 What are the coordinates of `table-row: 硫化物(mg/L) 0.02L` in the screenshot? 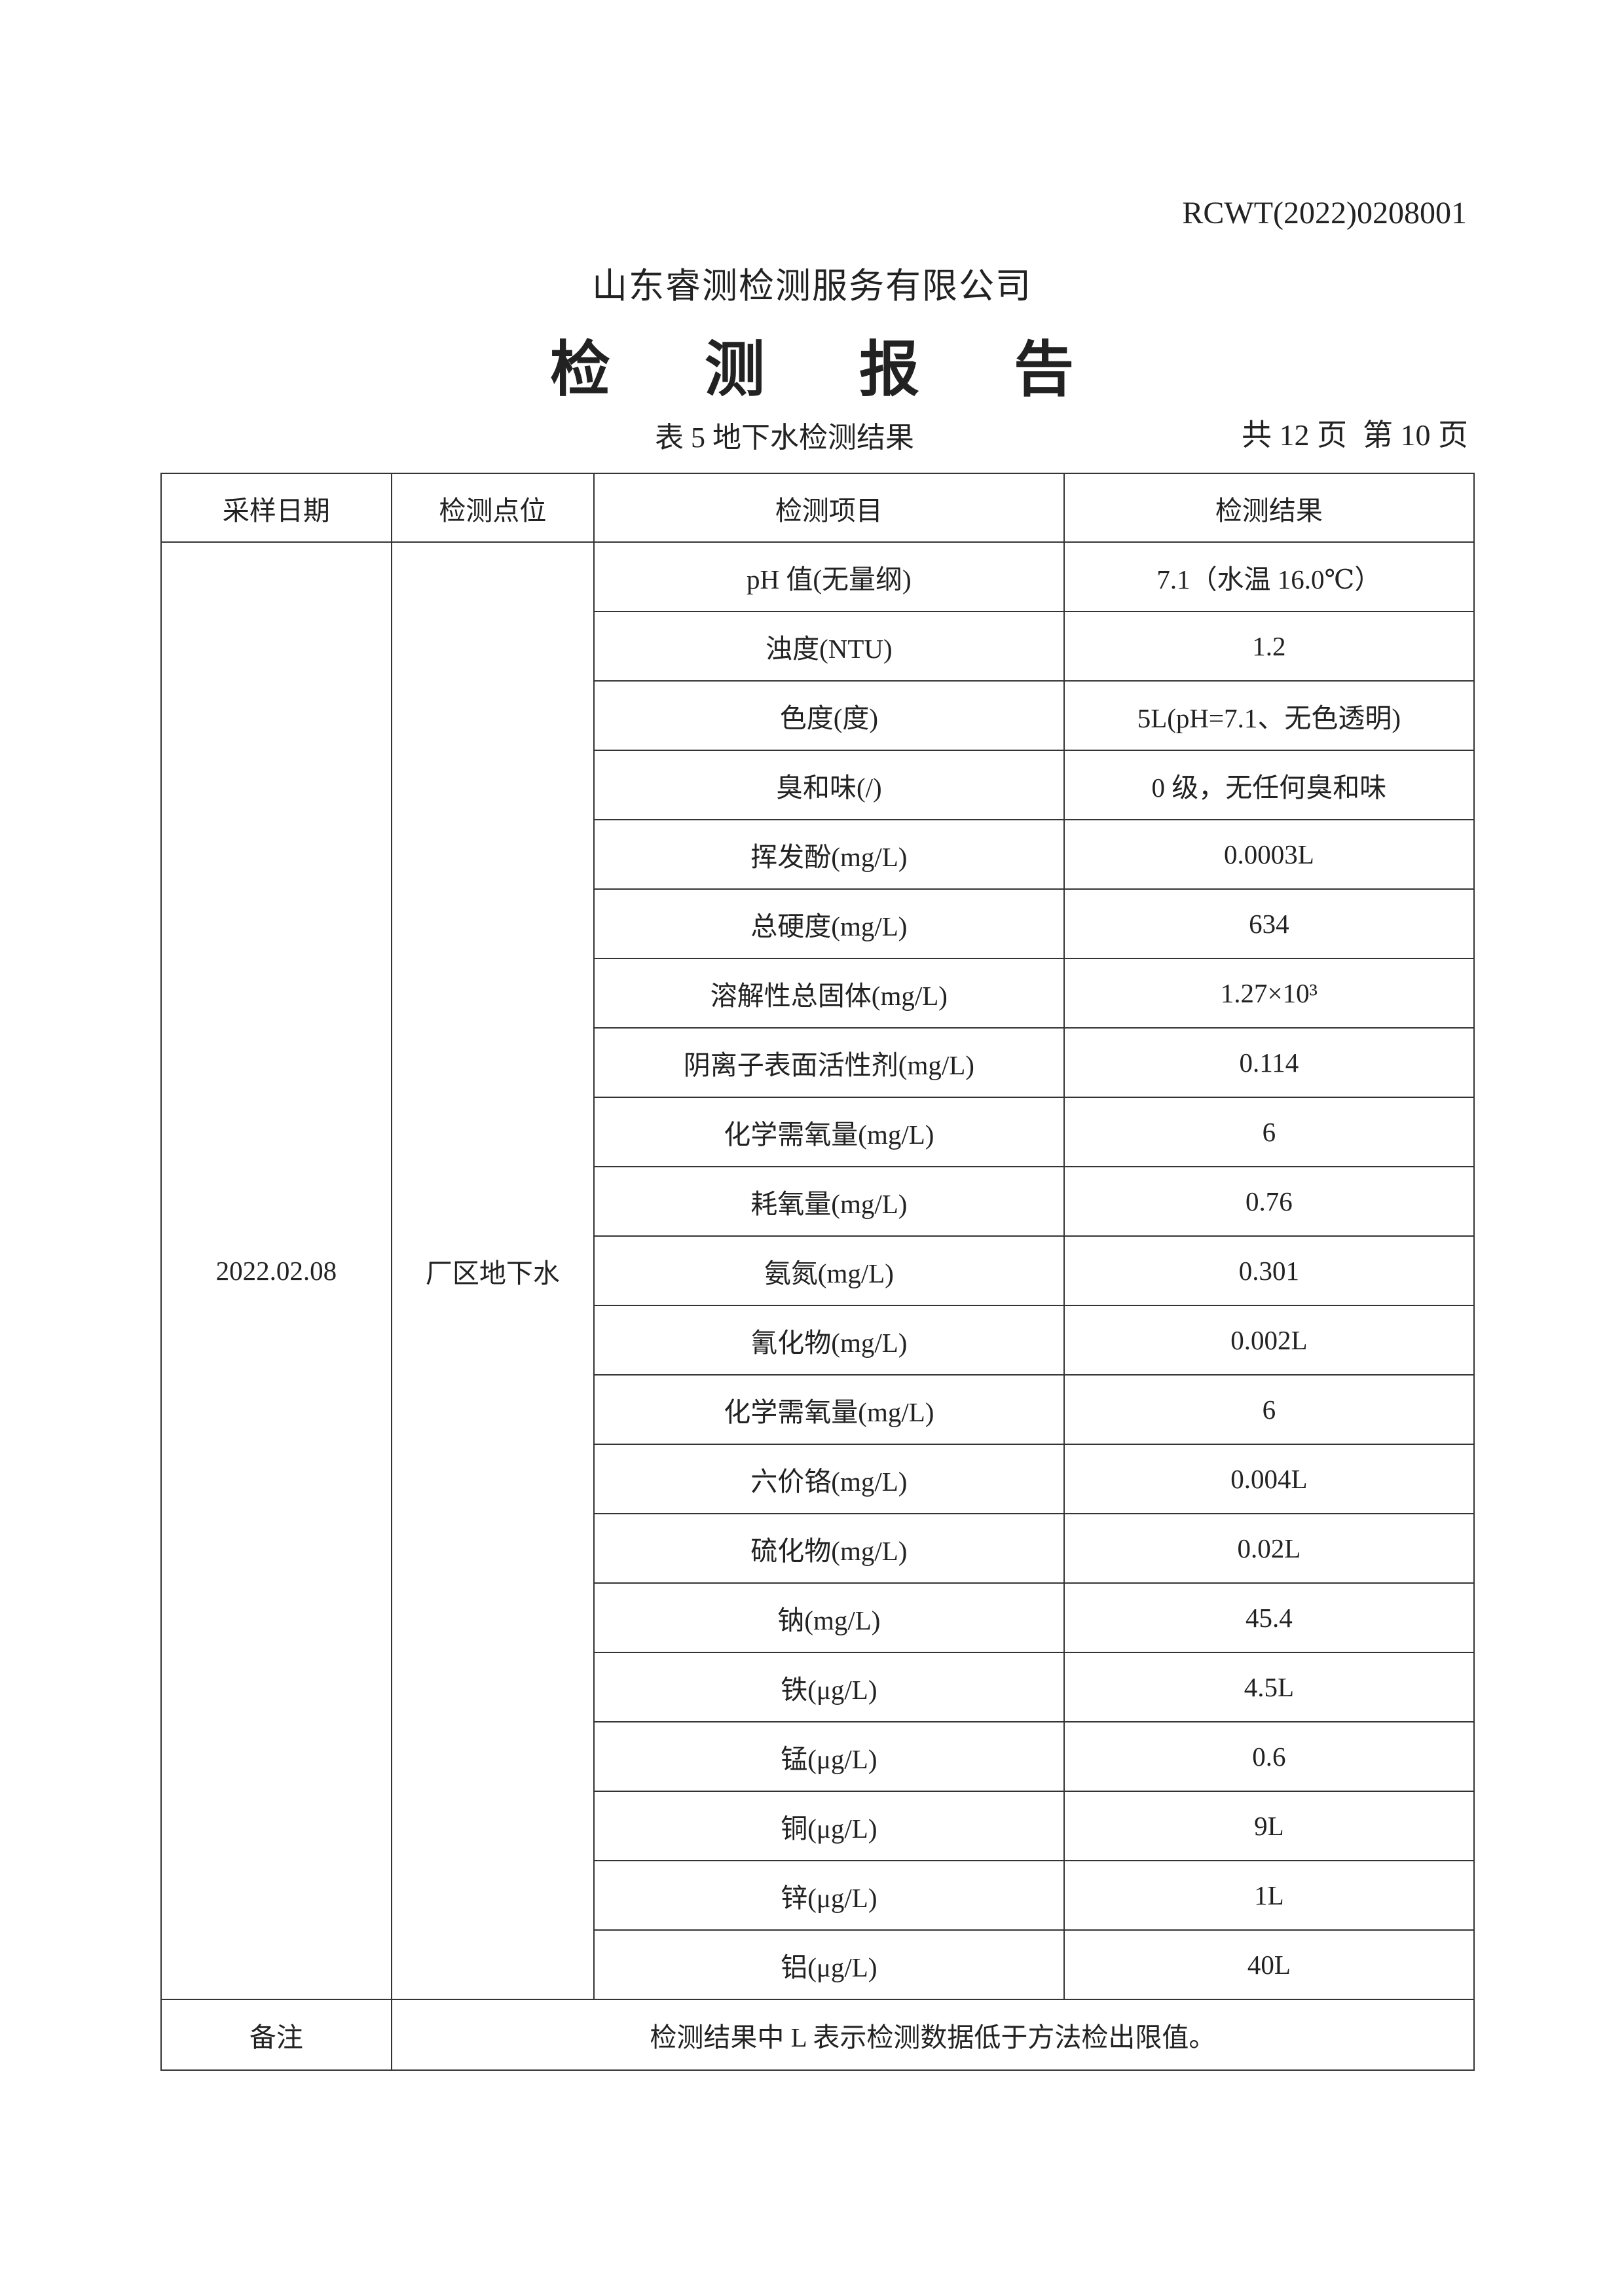 It's located at (818, 1548).